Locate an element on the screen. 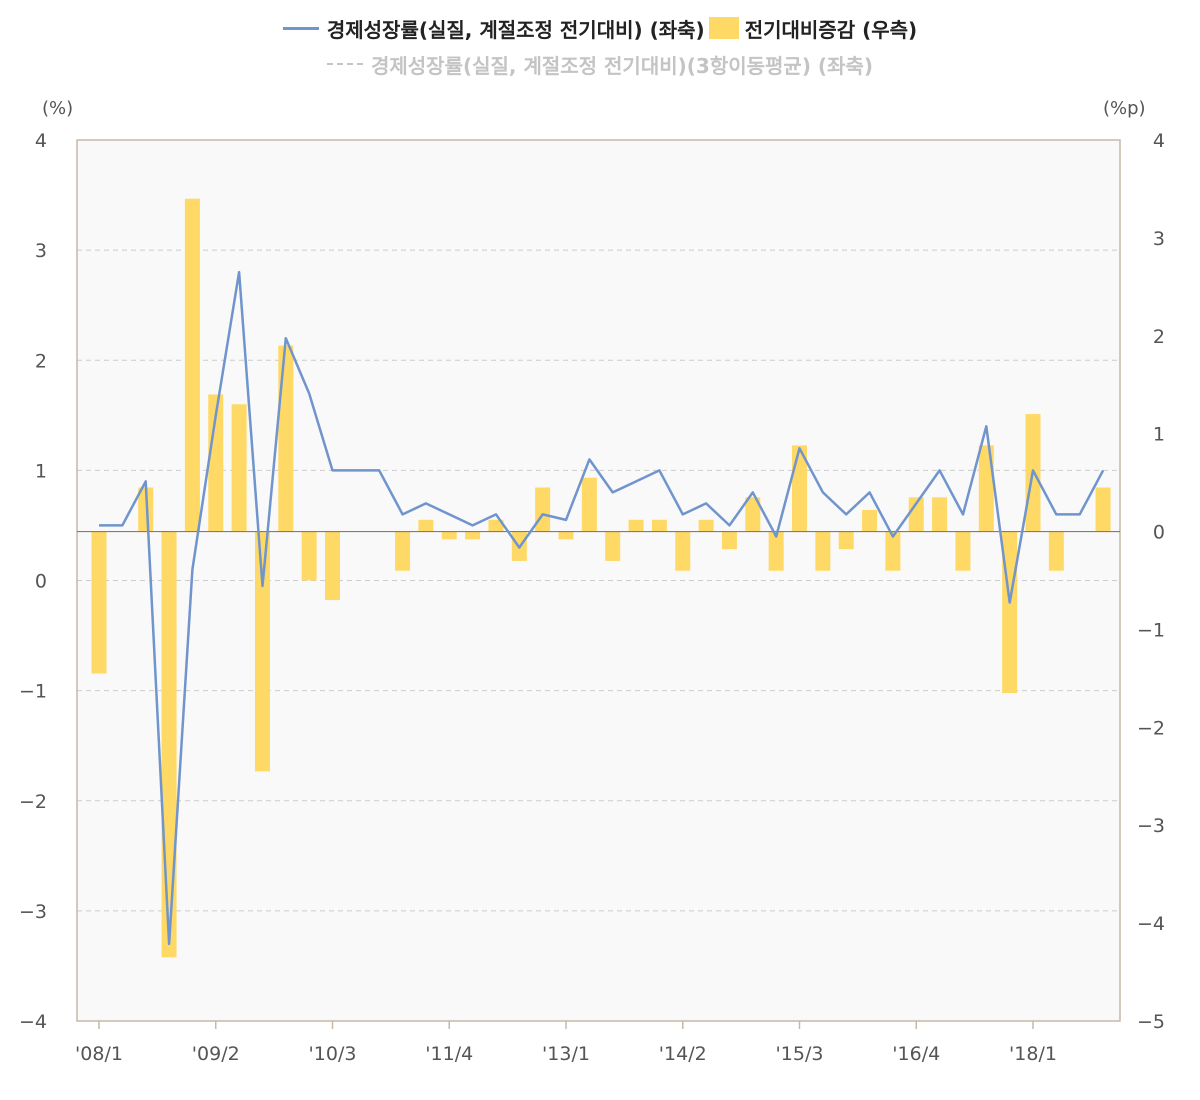  left-axis-tick-label: 2 is located at coordinates (41, 361).